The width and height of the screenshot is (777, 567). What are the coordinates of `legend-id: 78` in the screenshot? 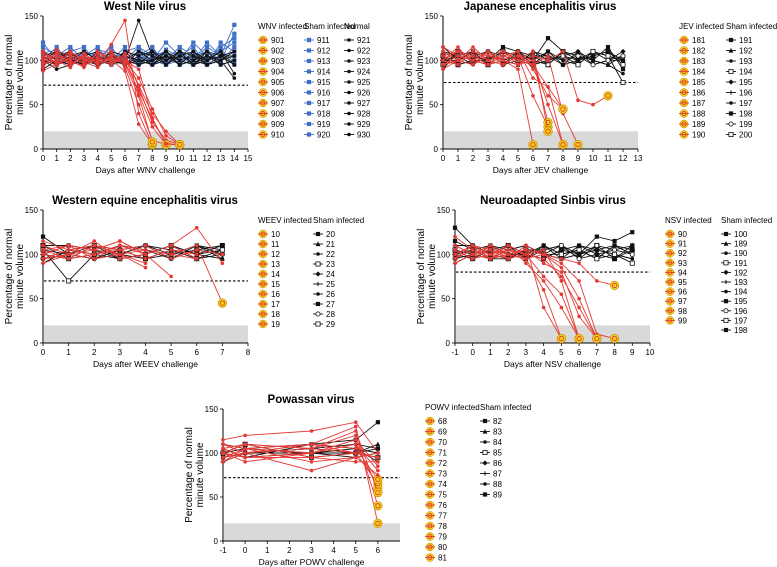 It's located at (442, 526).